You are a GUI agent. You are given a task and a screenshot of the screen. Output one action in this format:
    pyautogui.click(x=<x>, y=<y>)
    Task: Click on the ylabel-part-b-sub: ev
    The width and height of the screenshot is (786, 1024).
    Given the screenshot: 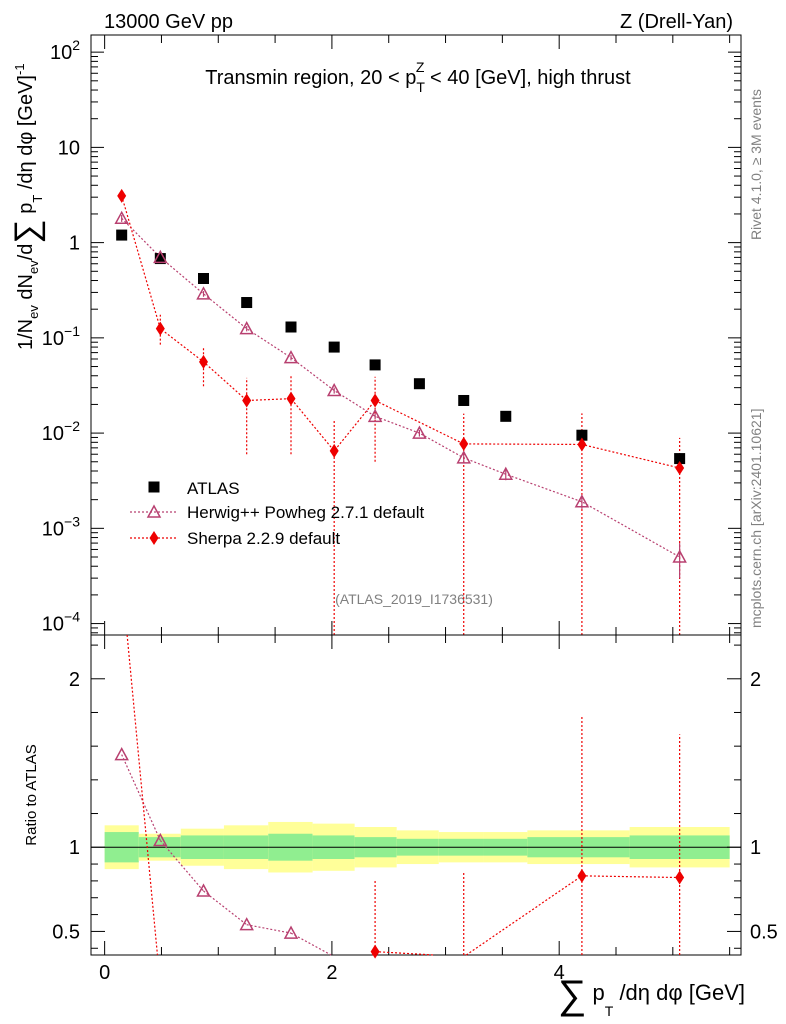 What is the action you would take?
    pyautogui.click(x=33, y=267)
    